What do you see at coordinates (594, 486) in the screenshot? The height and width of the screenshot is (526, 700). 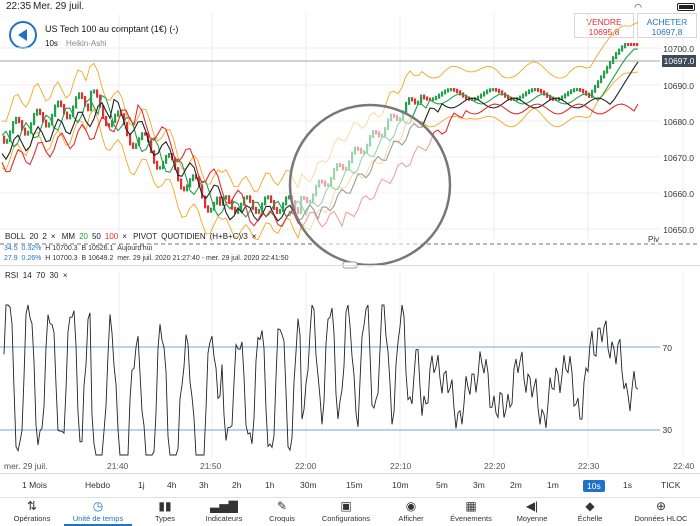 I see `tf-10s: 10s` at bounding box center [594, 486].